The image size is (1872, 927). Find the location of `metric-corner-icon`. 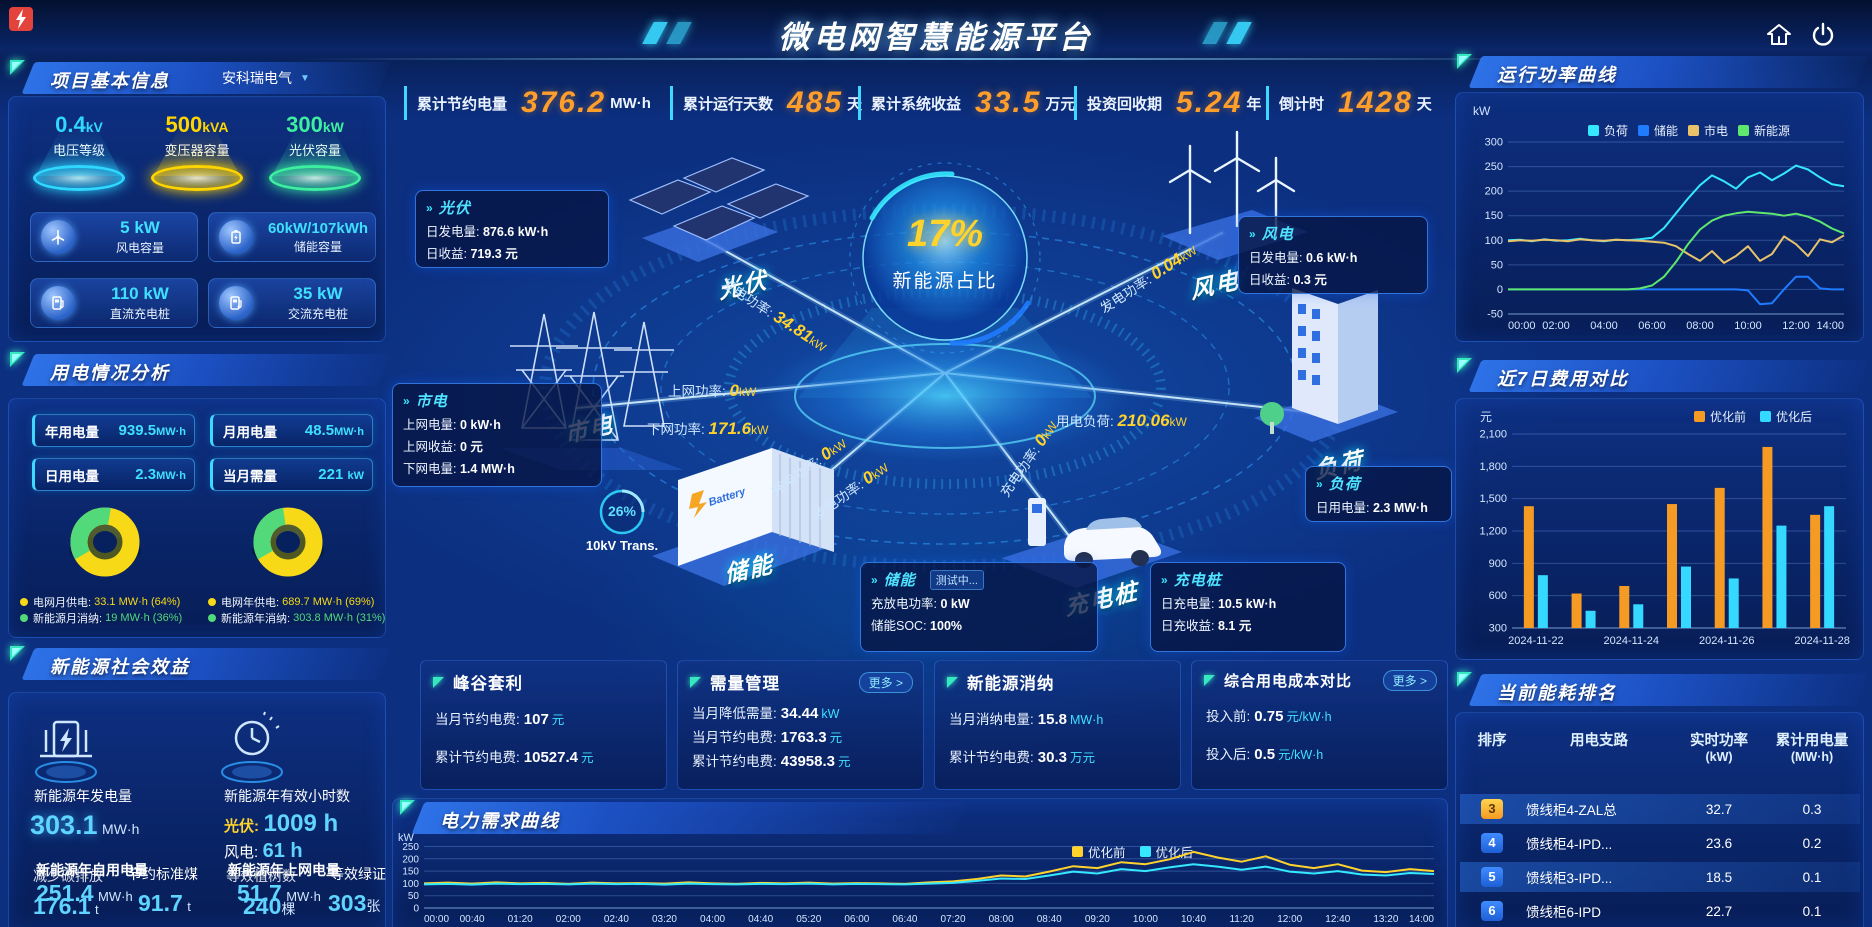

metric-corner-icon is located at coordinates (1209, 680).